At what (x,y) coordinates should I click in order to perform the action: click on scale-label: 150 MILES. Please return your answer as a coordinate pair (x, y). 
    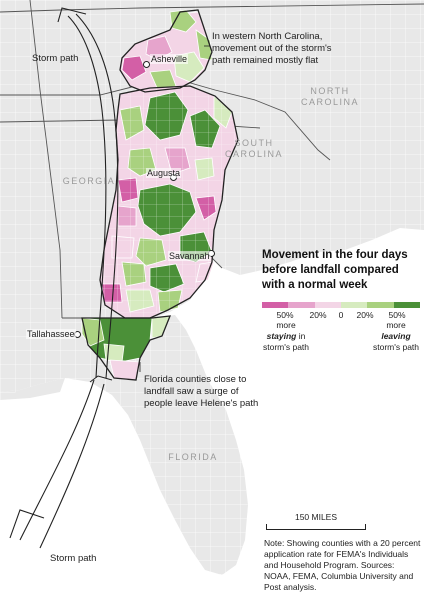
    Looking at the image, I should click on (316, 517).